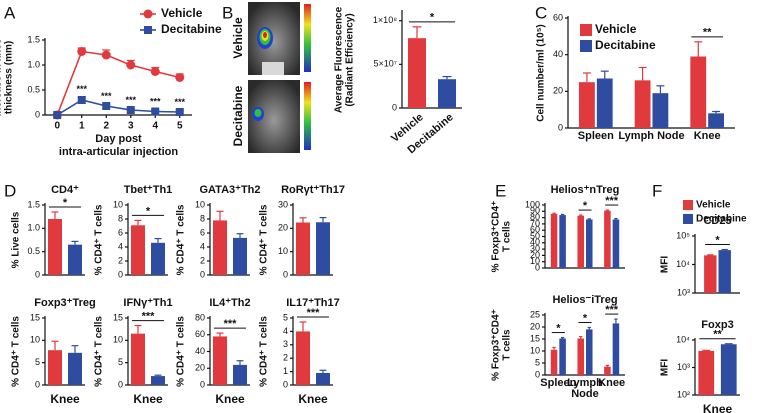  I want to click on legend-label: Vehicle, so click(713, 205).